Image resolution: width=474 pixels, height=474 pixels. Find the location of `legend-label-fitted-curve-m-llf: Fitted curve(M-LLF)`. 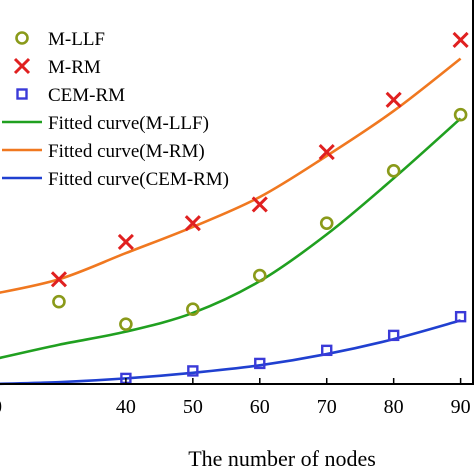

legend-label-fitted-curve-m-llf: Fitted curve(M-LLF) is located at coordinates (128, 123).